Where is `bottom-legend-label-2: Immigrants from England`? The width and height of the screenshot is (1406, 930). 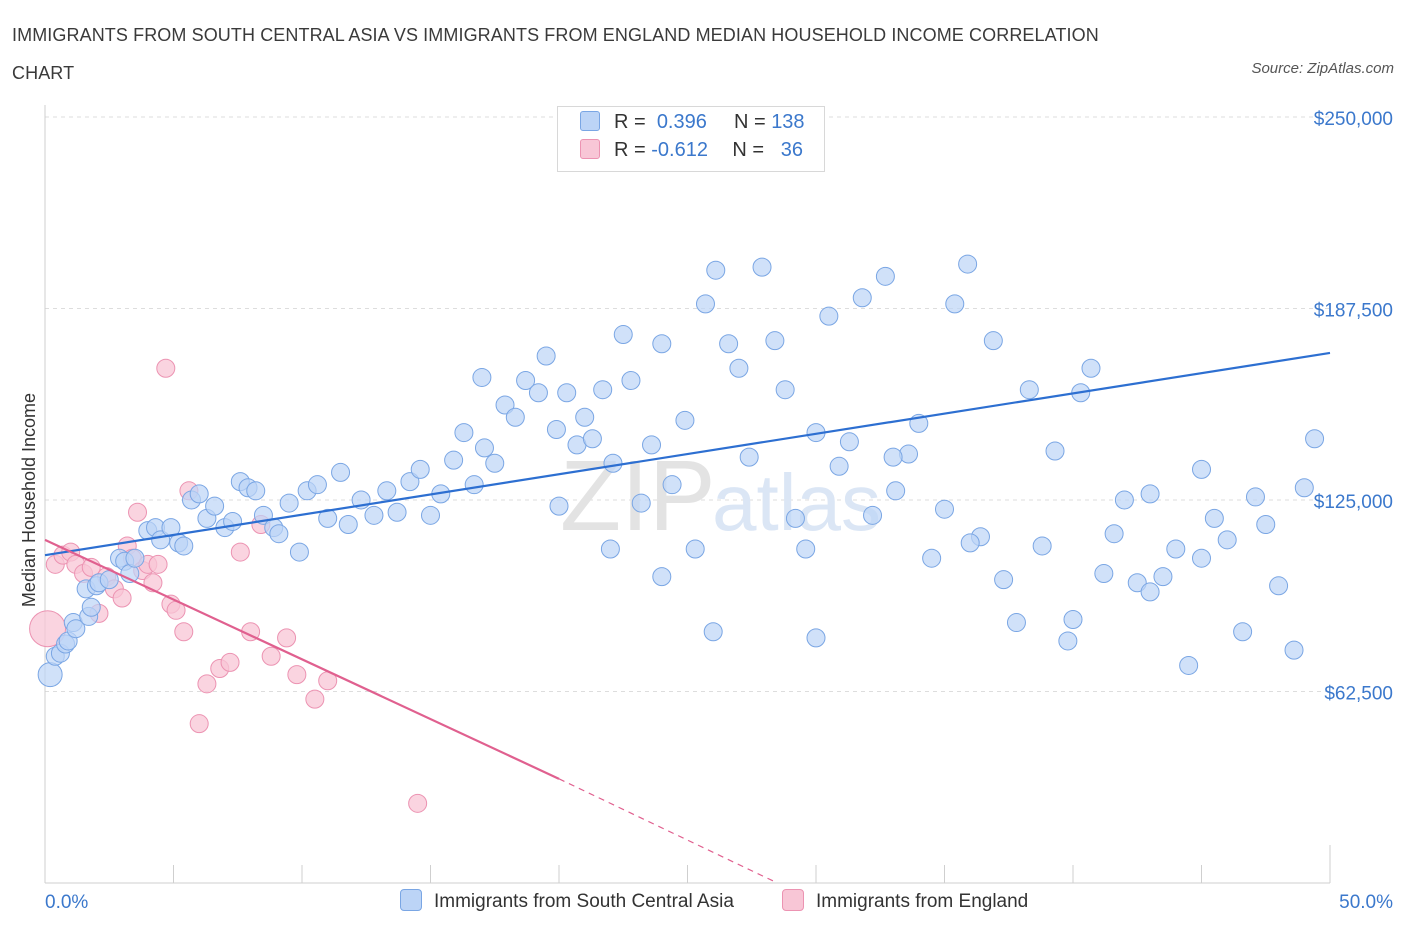 bottom-legend-label-2: Immigrants from England is located at coordinates (922, 901).